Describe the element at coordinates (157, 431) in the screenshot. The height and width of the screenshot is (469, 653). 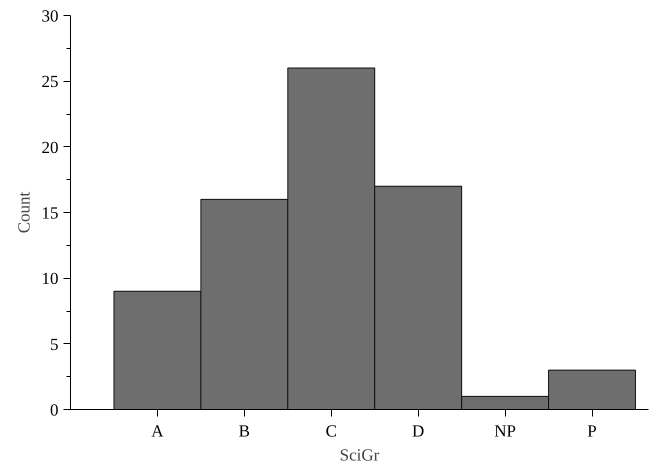
I see `x-tick-label: A` at that location.